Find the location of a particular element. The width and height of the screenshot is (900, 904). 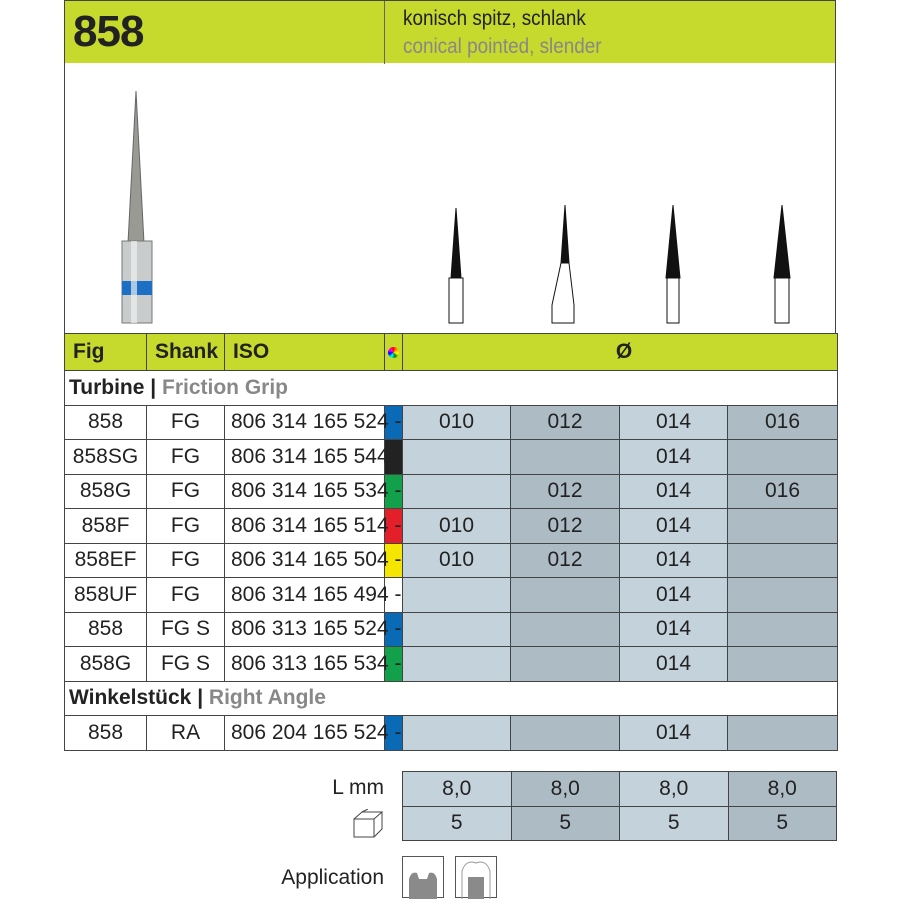

table-row: 858 FG S 806 313 165 524 - 014 is located at coordinates (451, 629).